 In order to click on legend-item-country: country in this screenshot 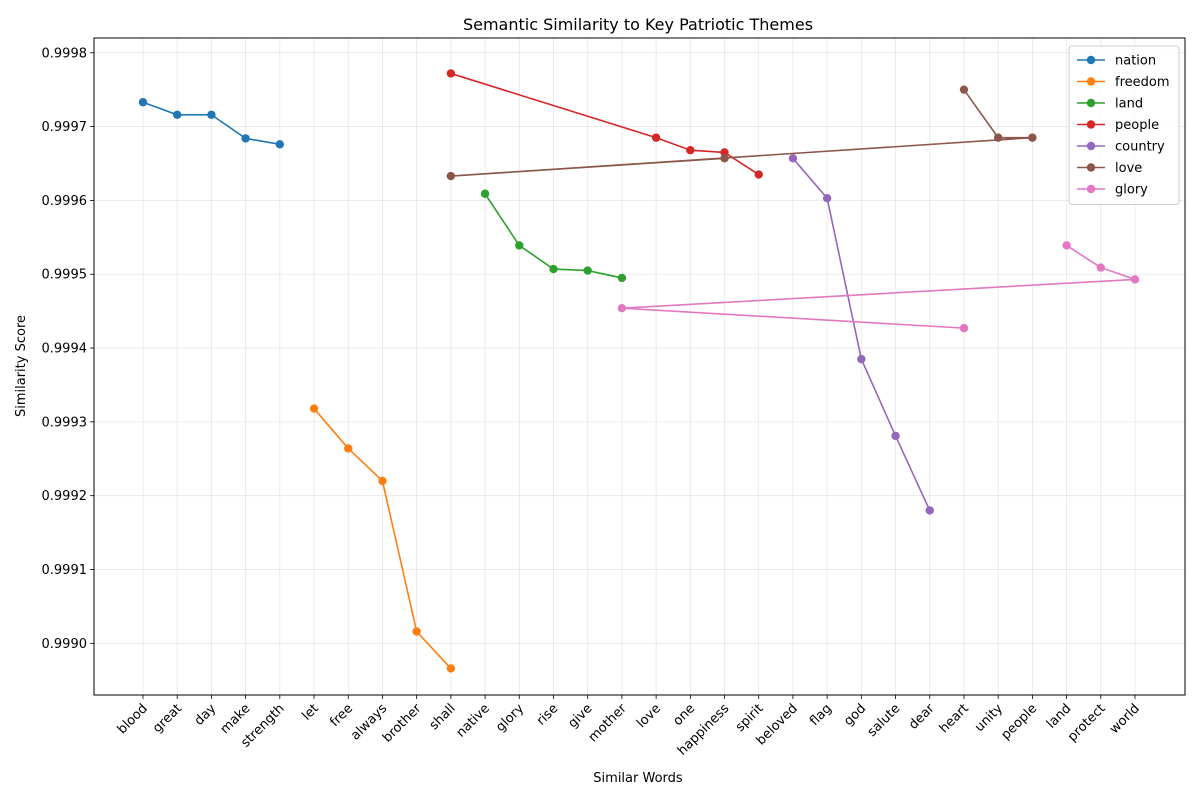, I will do `click(1121, 147)`.